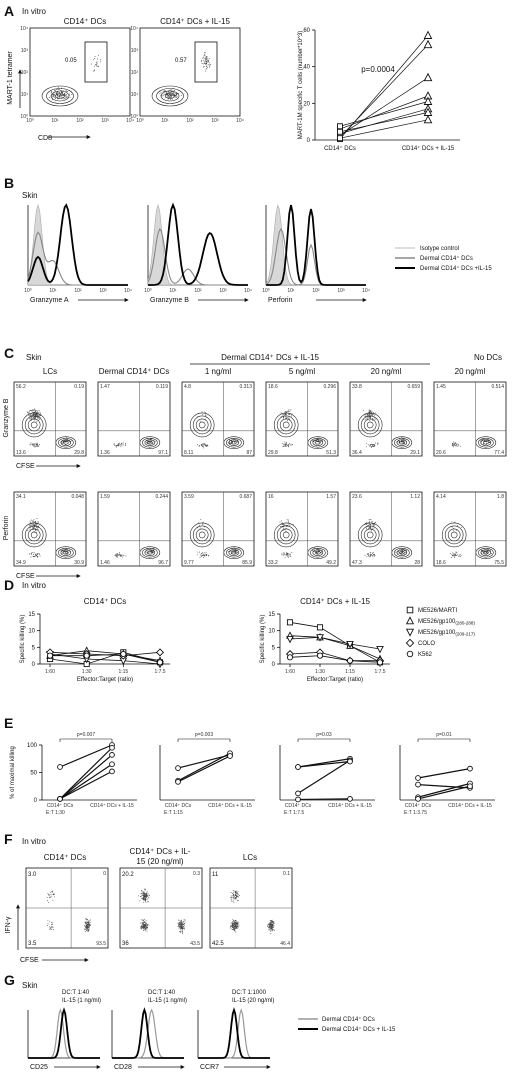  Describe the element at coordinates (125, 944) in the screenshot. I see `flow-f-quad-ll: 36` at that location.